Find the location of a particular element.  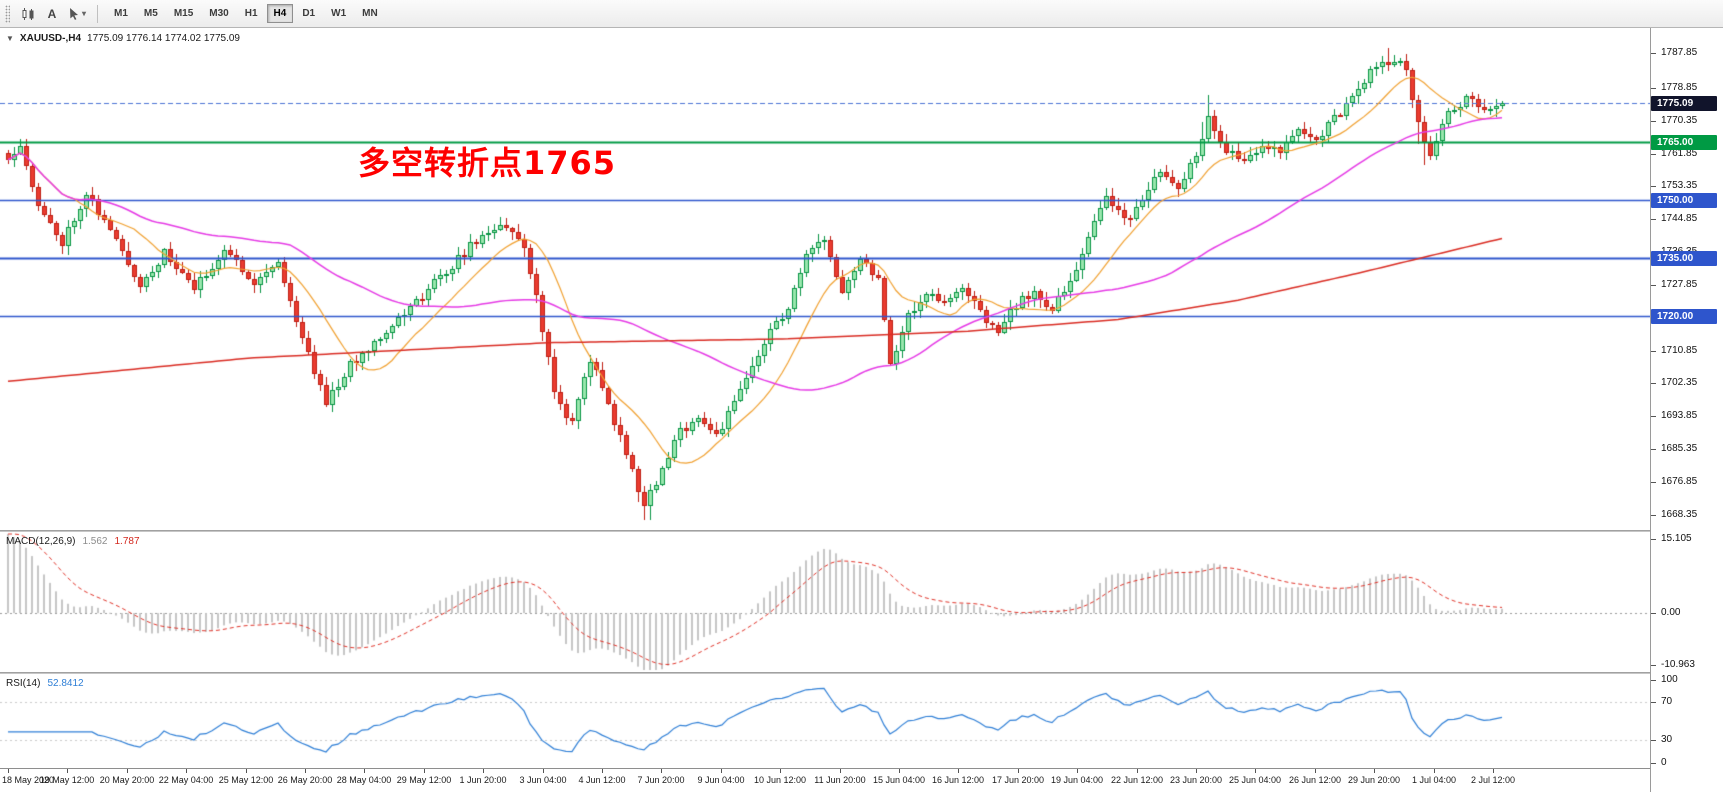

rsi-indicator-label: RSI(14) 52.8412 is located at coordinates (45, 683).